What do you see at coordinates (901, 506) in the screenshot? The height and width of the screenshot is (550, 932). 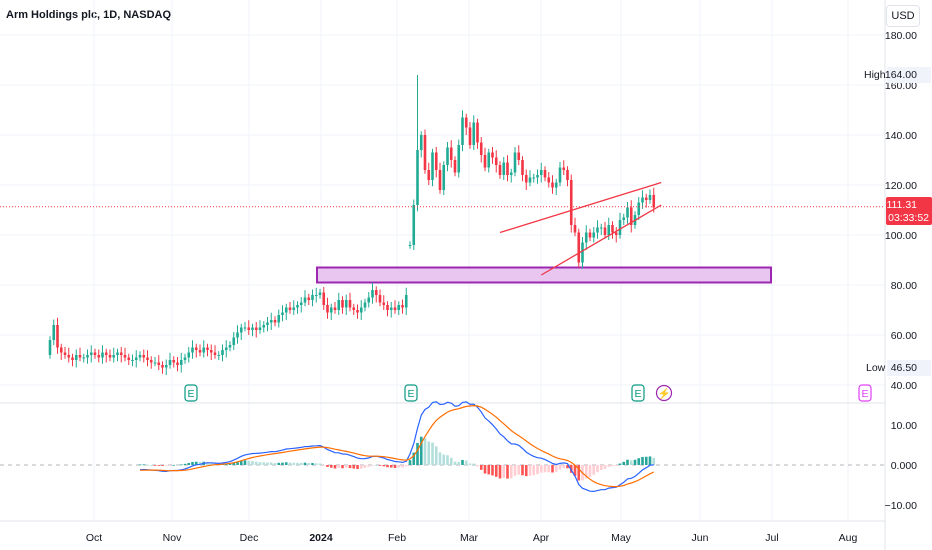 I see `macd-tick: −10.00` at bounding box center [901, 506].